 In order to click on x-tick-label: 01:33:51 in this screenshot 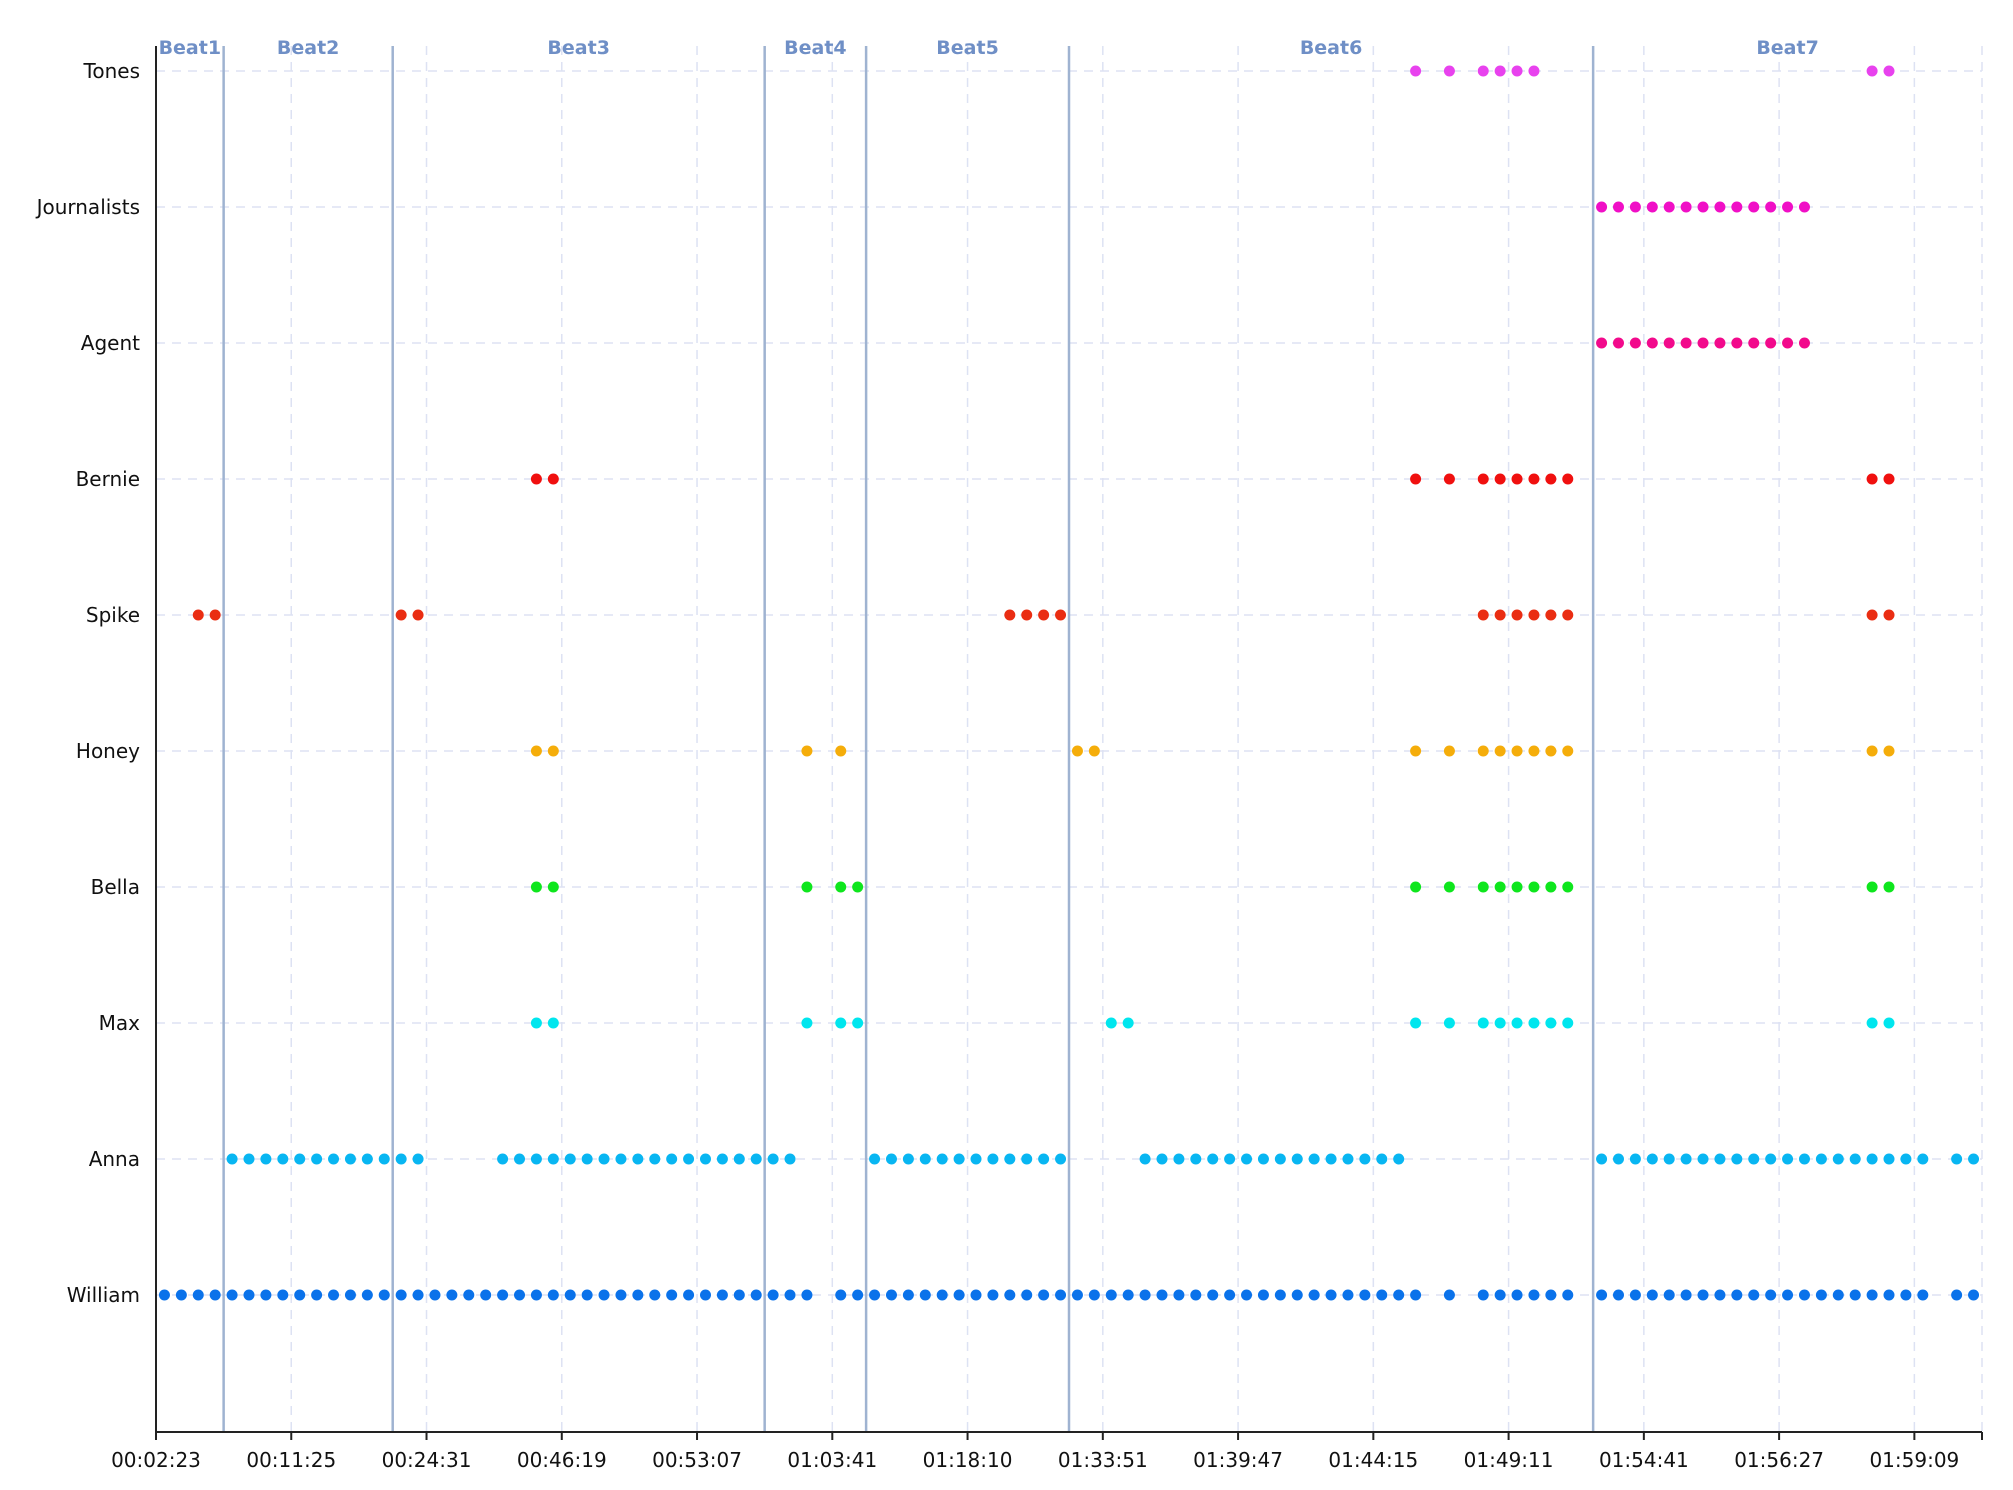, I will do `click(1103, 1460)`.